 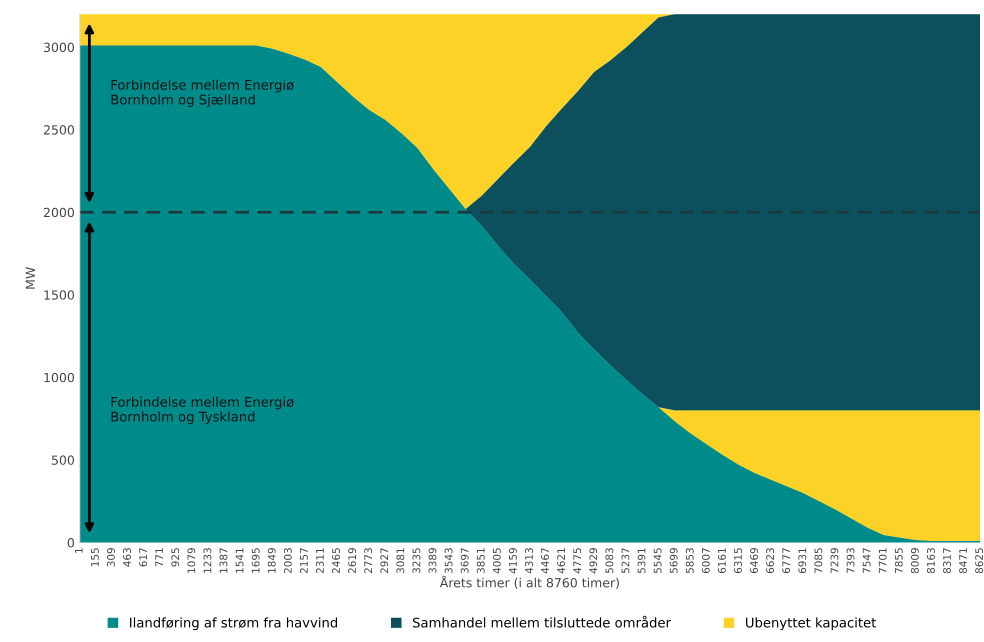 What do you see at coordinates (979, 561) in the screenshot?
I see `x-tick-label: 8625` at bounding box center [979, 561].